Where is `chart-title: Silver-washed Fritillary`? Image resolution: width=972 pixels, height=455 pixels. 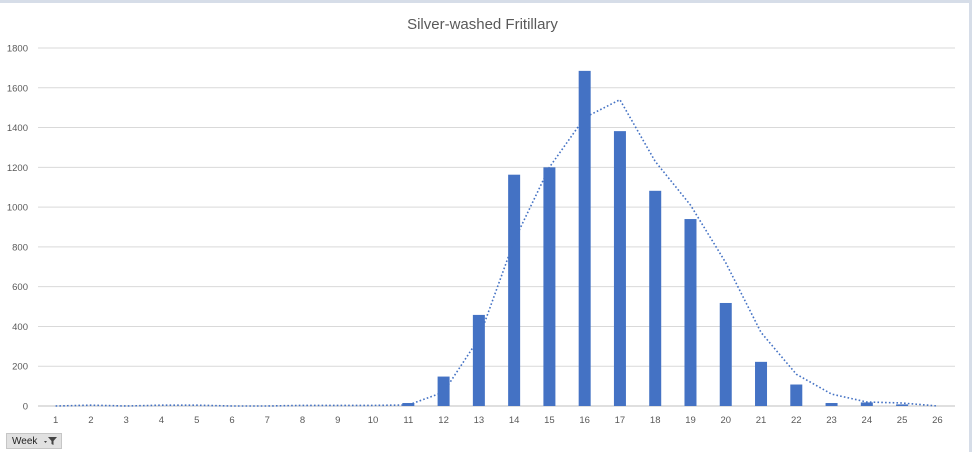
chart-title: Silver-washed Fritillary is located at coordinates (482, 24).